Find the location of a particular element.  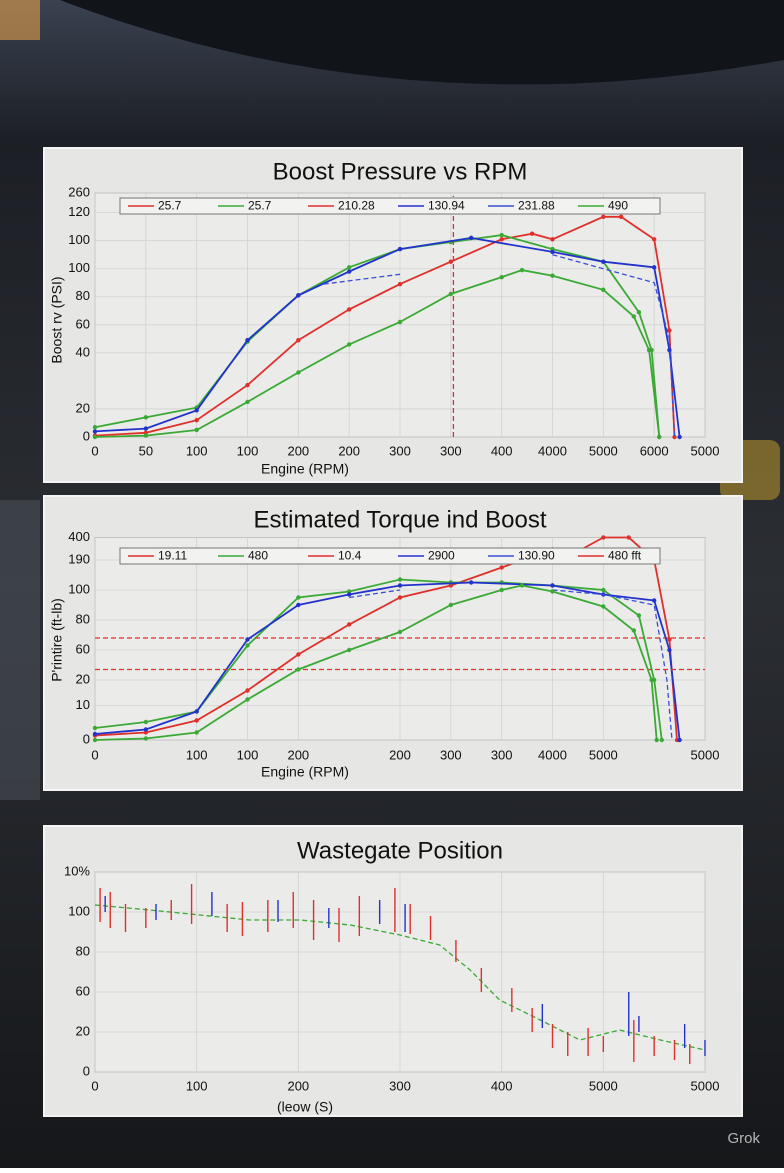

hood is located at coordinates (422, 42).